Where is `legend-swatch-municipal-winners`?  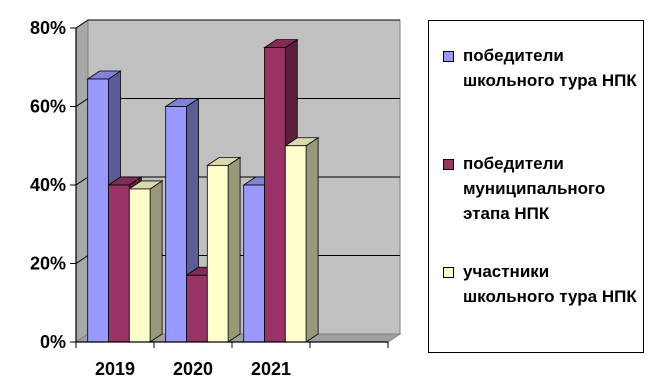 legend-swatch-municipal-winners is located at coordinates (448, 164).